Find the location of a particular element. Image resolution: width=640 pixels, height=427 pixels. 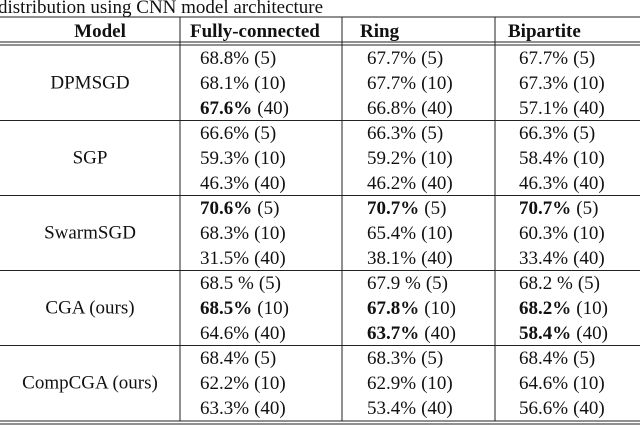

cell: 68.5% (10) is located at coordinates (244, 308).